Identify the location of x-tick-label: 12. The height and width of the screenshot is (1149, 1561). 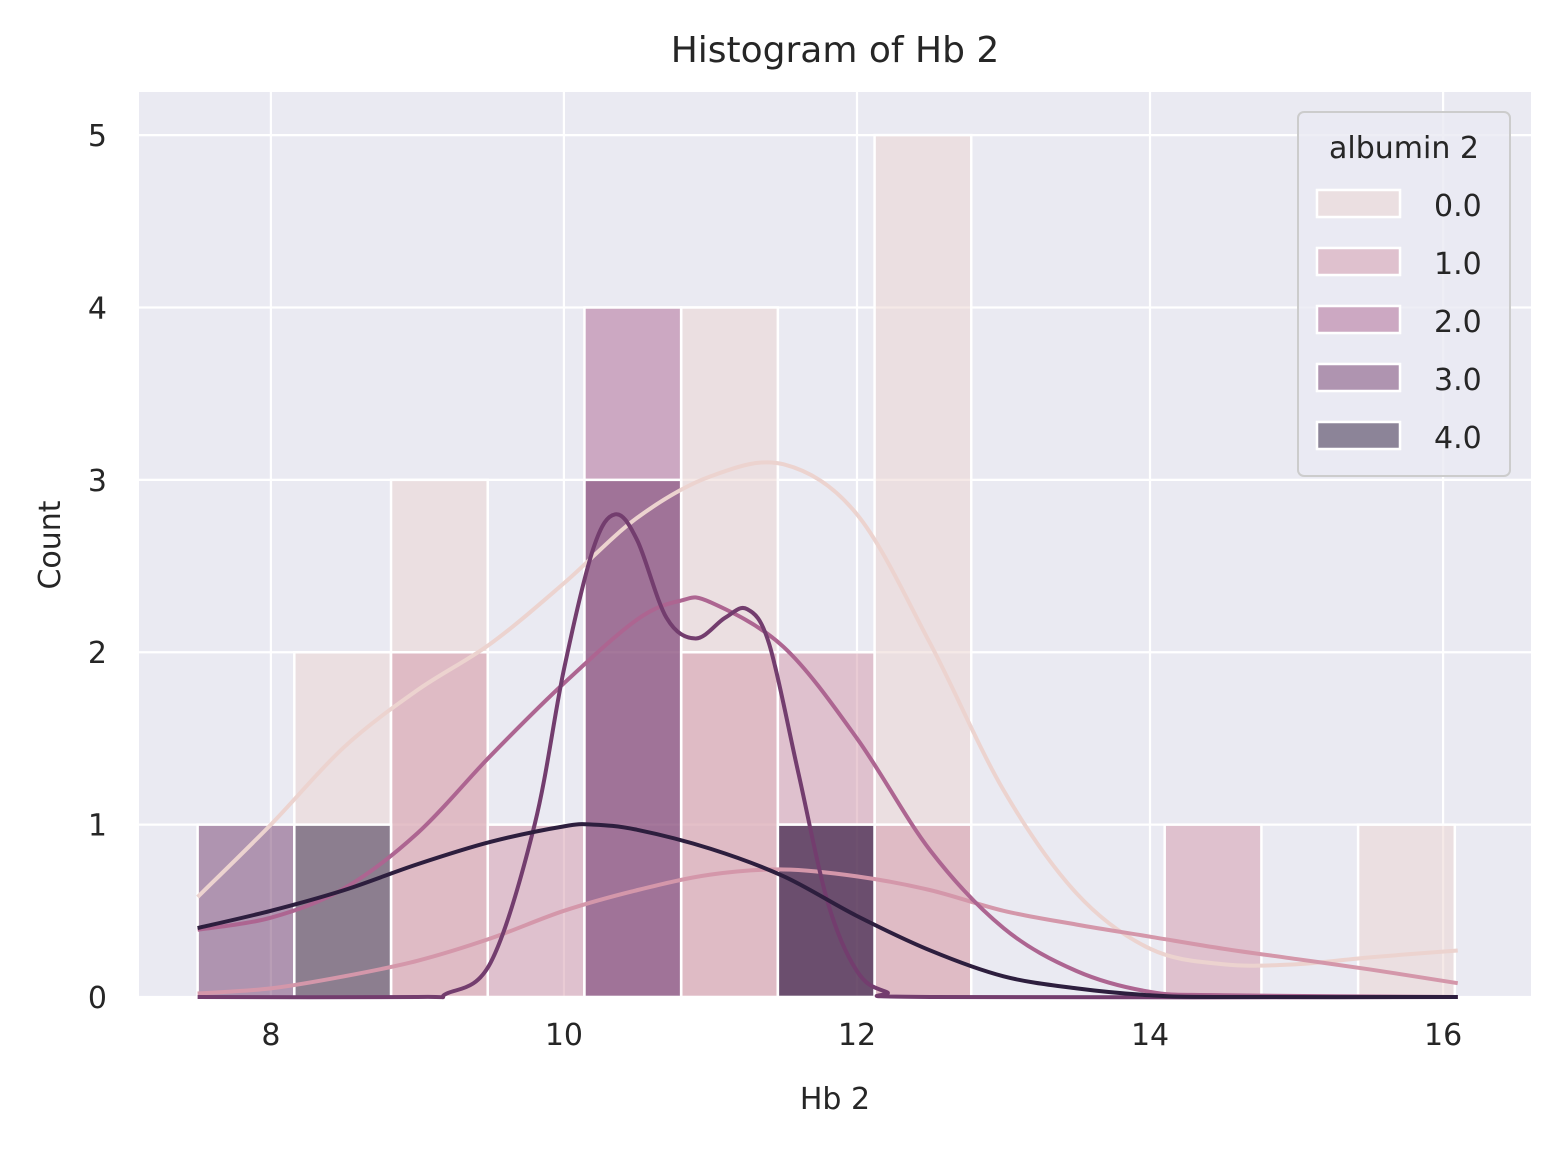
(857, 1035).